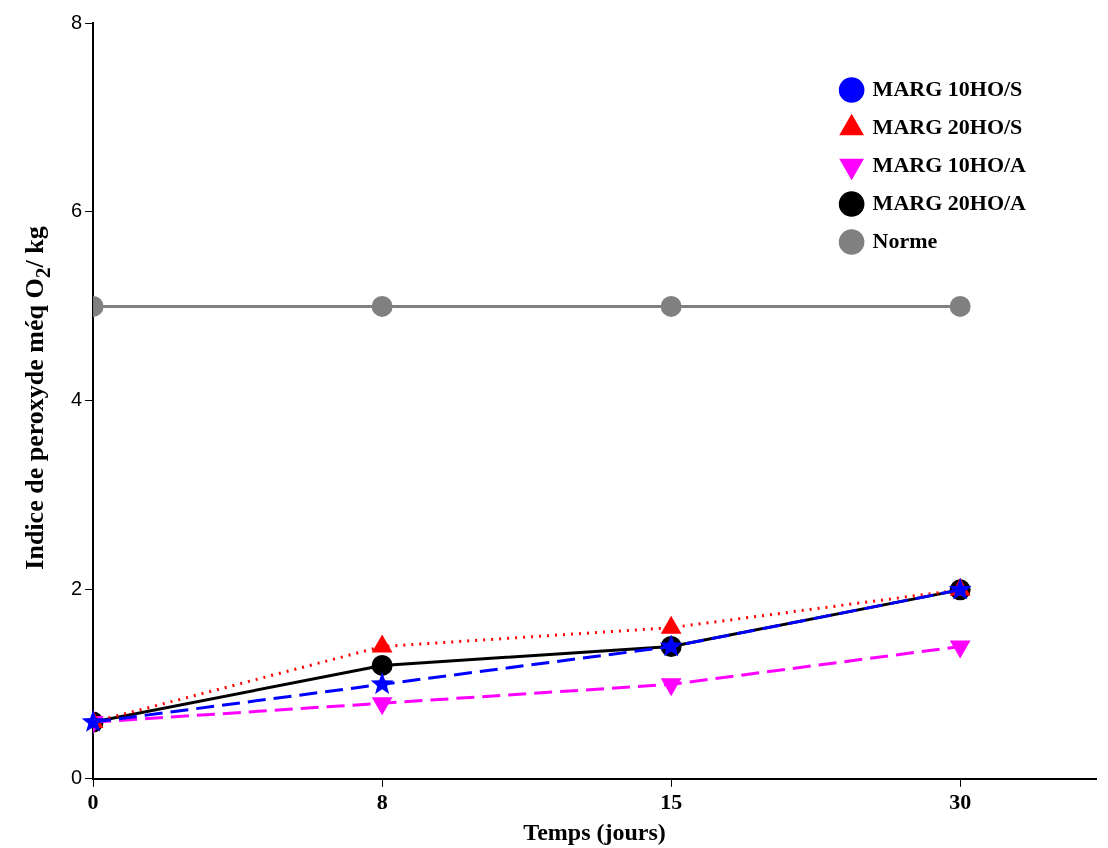 The image size is (1108, 848). Describe the element at coordinates (947, 88) in the screenshot. I see `legend-label: MARG 10HO/S` at that location.